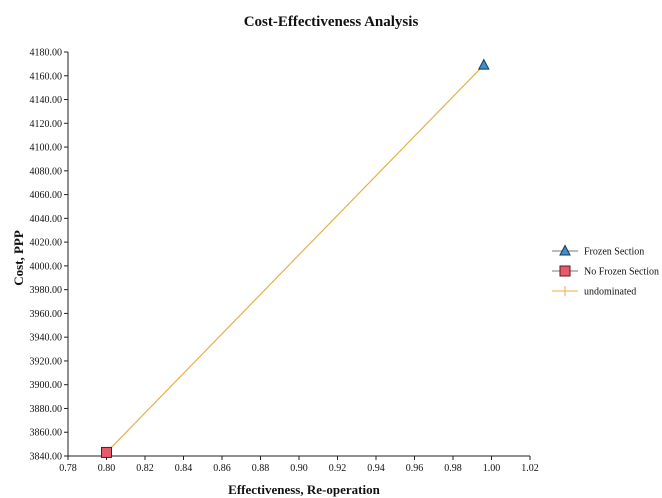 The image size is (662, 498). Describe the element at coordinates (453, 468) in the screenshot. I see `x-tick-label: 0.98` at that location.